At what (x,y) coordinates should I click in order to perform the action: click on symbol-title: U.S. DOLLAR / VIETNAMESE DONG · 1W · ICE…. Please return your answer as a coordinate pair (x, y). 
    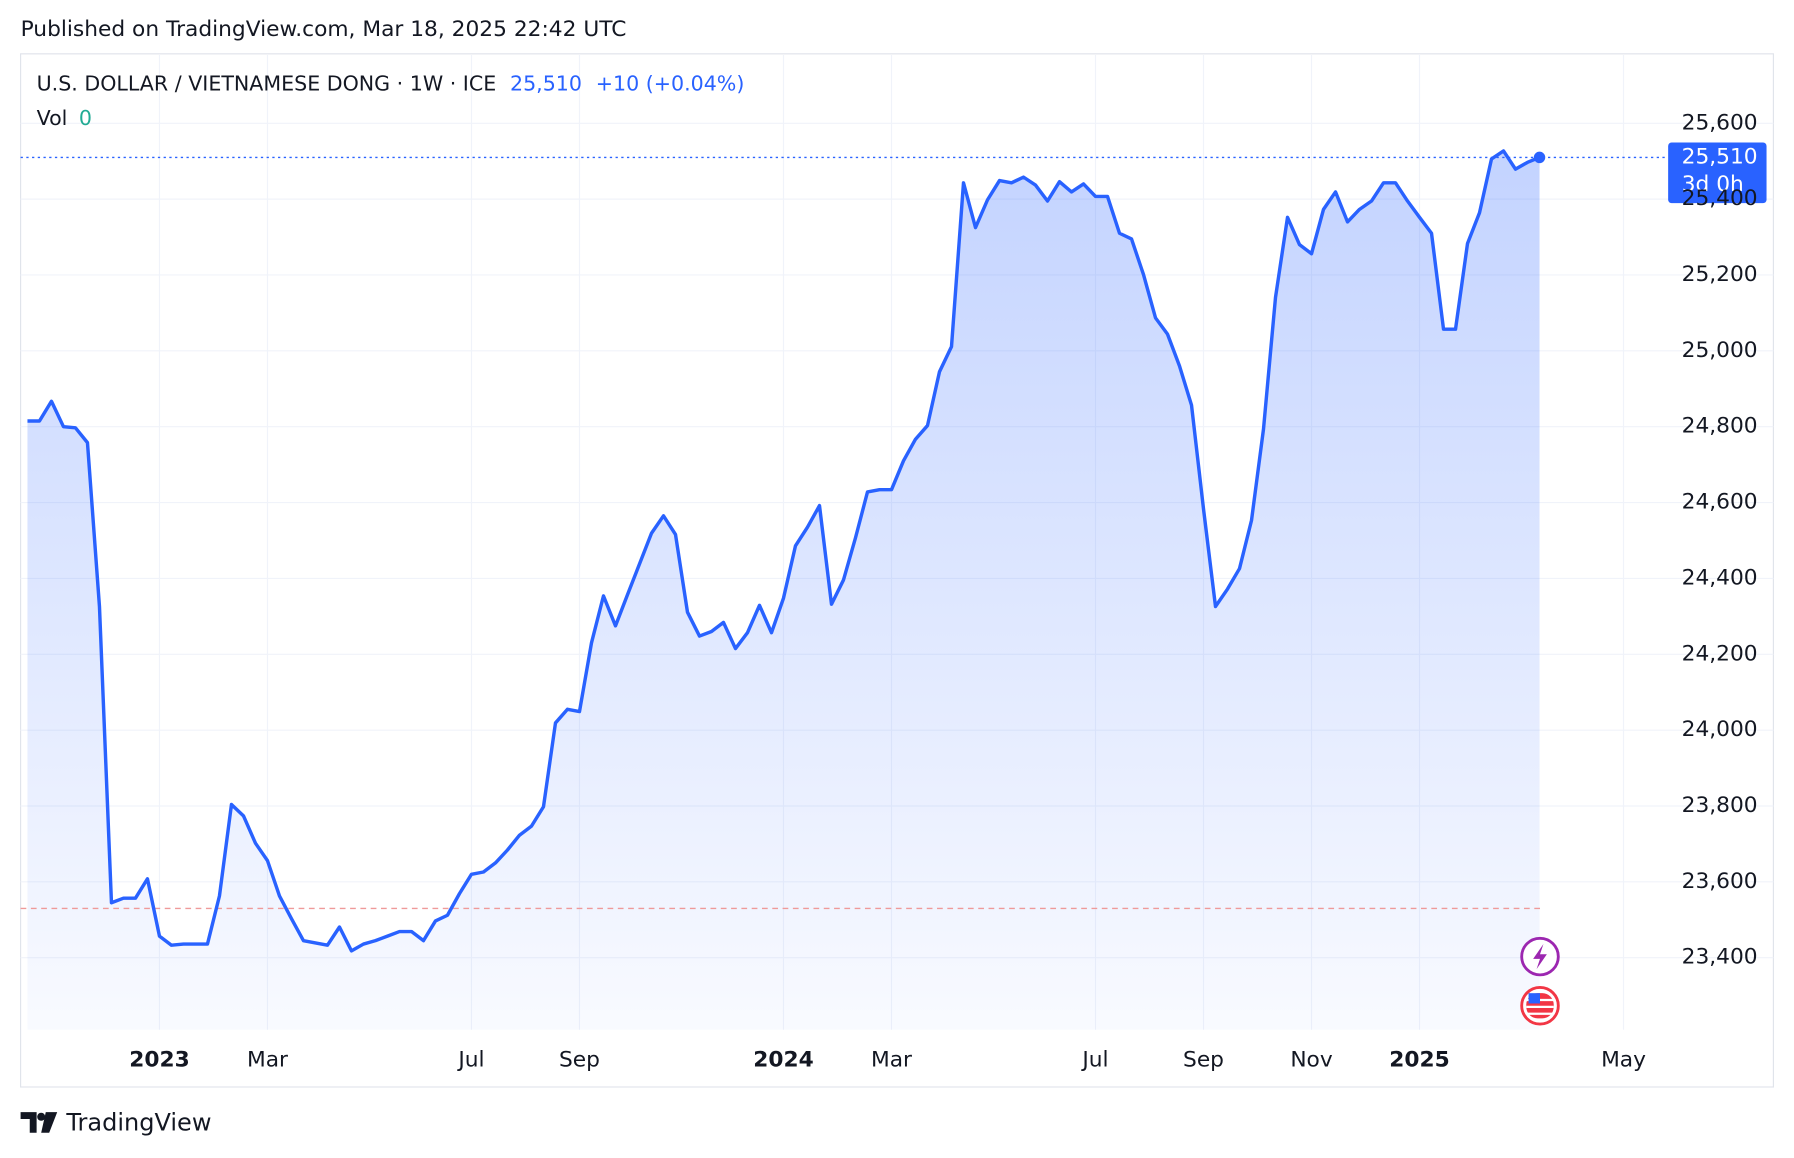
    Looking at the image, I should click on (391, 84).